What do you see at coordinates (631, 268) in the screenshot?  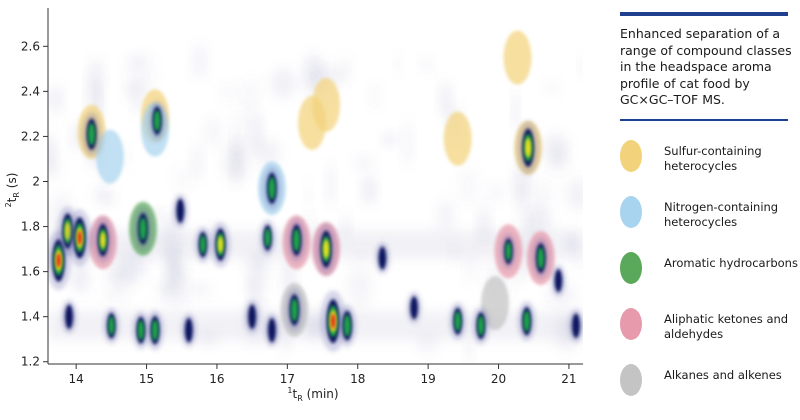 I see `legend-swatch-aromatic` at bounding box center [631, 268].